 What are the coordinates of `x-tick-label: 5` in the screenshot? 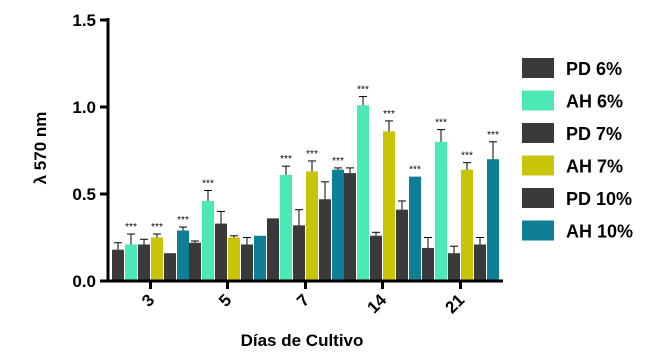 It's located at (225, 300).